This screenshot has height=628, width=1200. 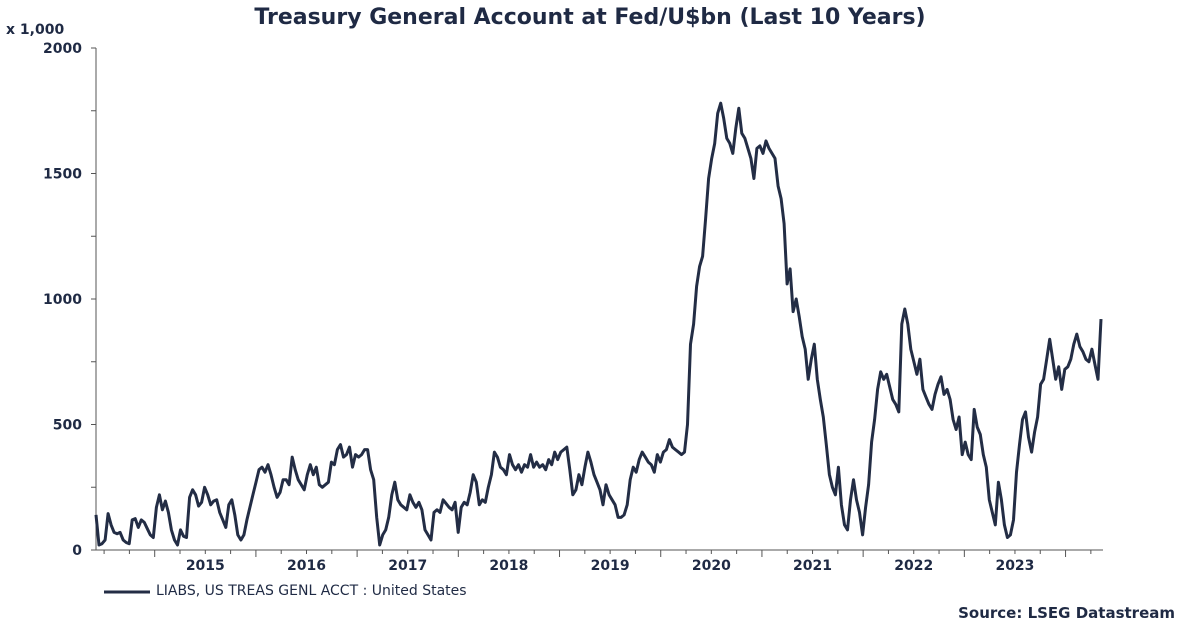 I want to click on y-tick-label: 1500, so click(x=62, y=175).